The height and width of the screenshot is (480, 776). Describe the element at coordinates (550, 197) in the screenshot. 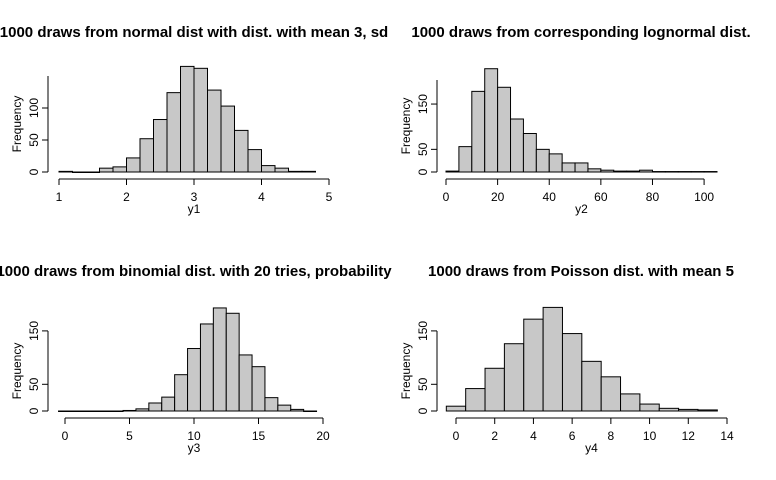

I see `panel-2-x-tick-label: 40` at that location.